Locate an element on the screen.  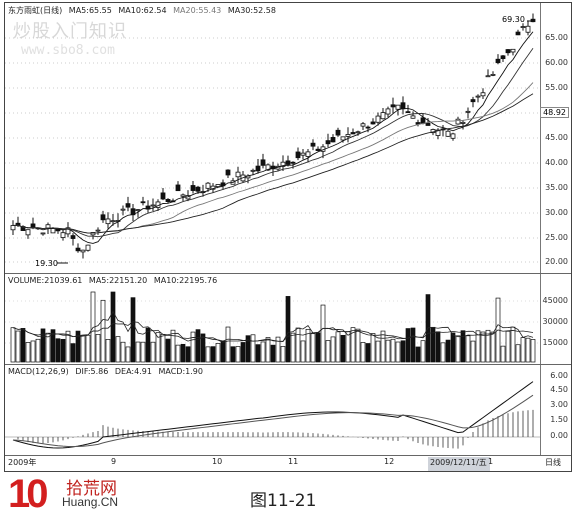
y-tick-label: 15000 is located at coordinates (555, 342).